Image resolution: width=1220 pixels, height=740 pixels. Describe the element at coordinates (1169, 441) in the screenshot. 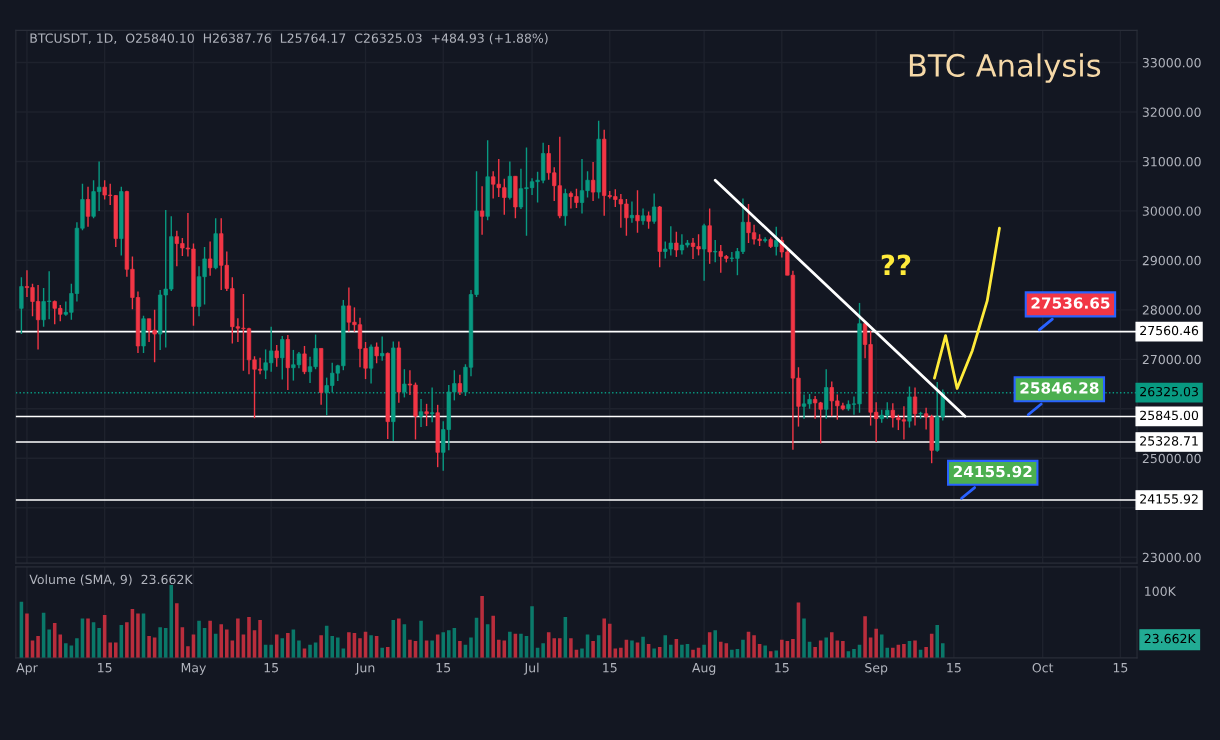

I see `ref-line-label: 25328.71` at that location.